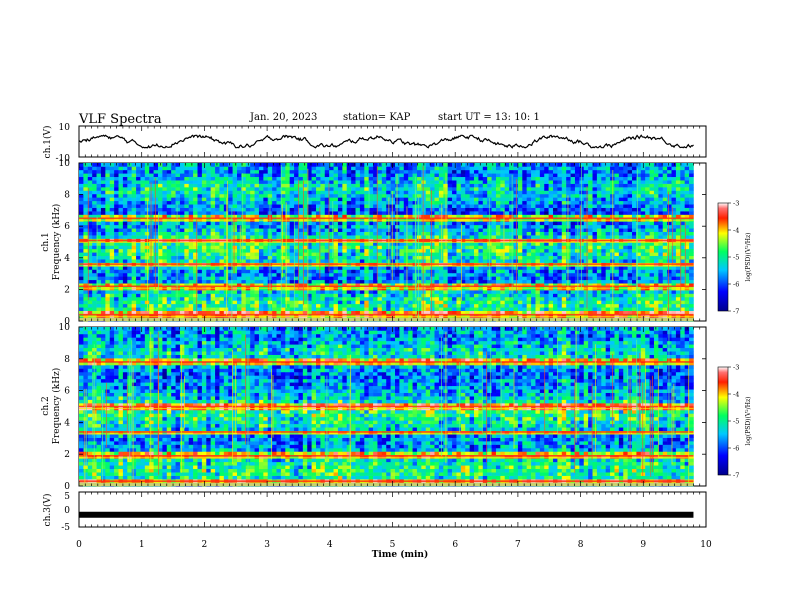  What do you see at coordinates (120, 119) in the screenshot?
I see `chart-title: VLF Spectra` at bounding box center [120, 119].